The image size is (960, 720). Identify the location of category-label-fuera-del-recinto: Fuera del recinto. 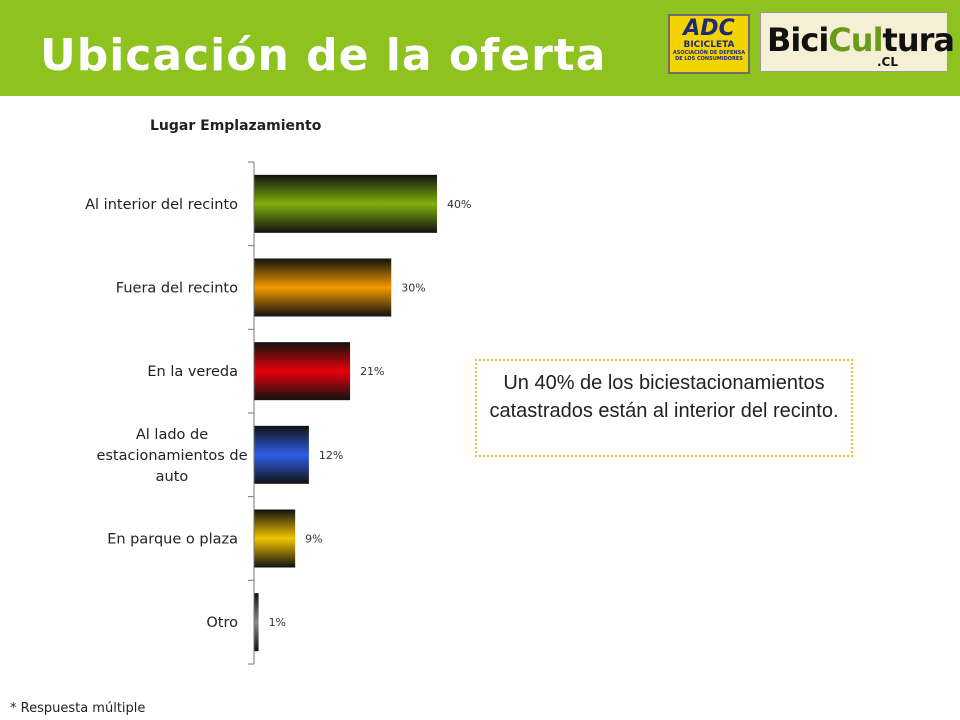
(177, 289).